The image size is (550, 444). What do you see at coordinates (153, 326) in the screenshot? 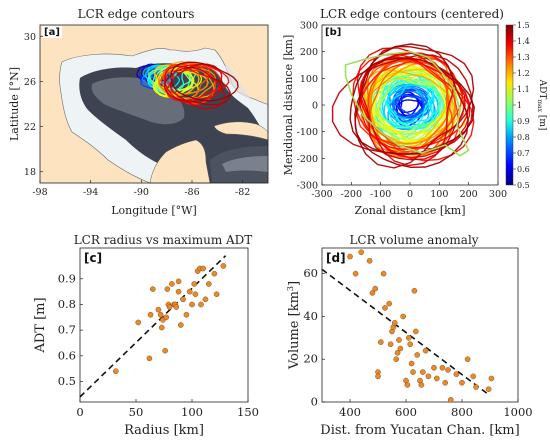
I see `trend-line` at bounding box center [153, 326].